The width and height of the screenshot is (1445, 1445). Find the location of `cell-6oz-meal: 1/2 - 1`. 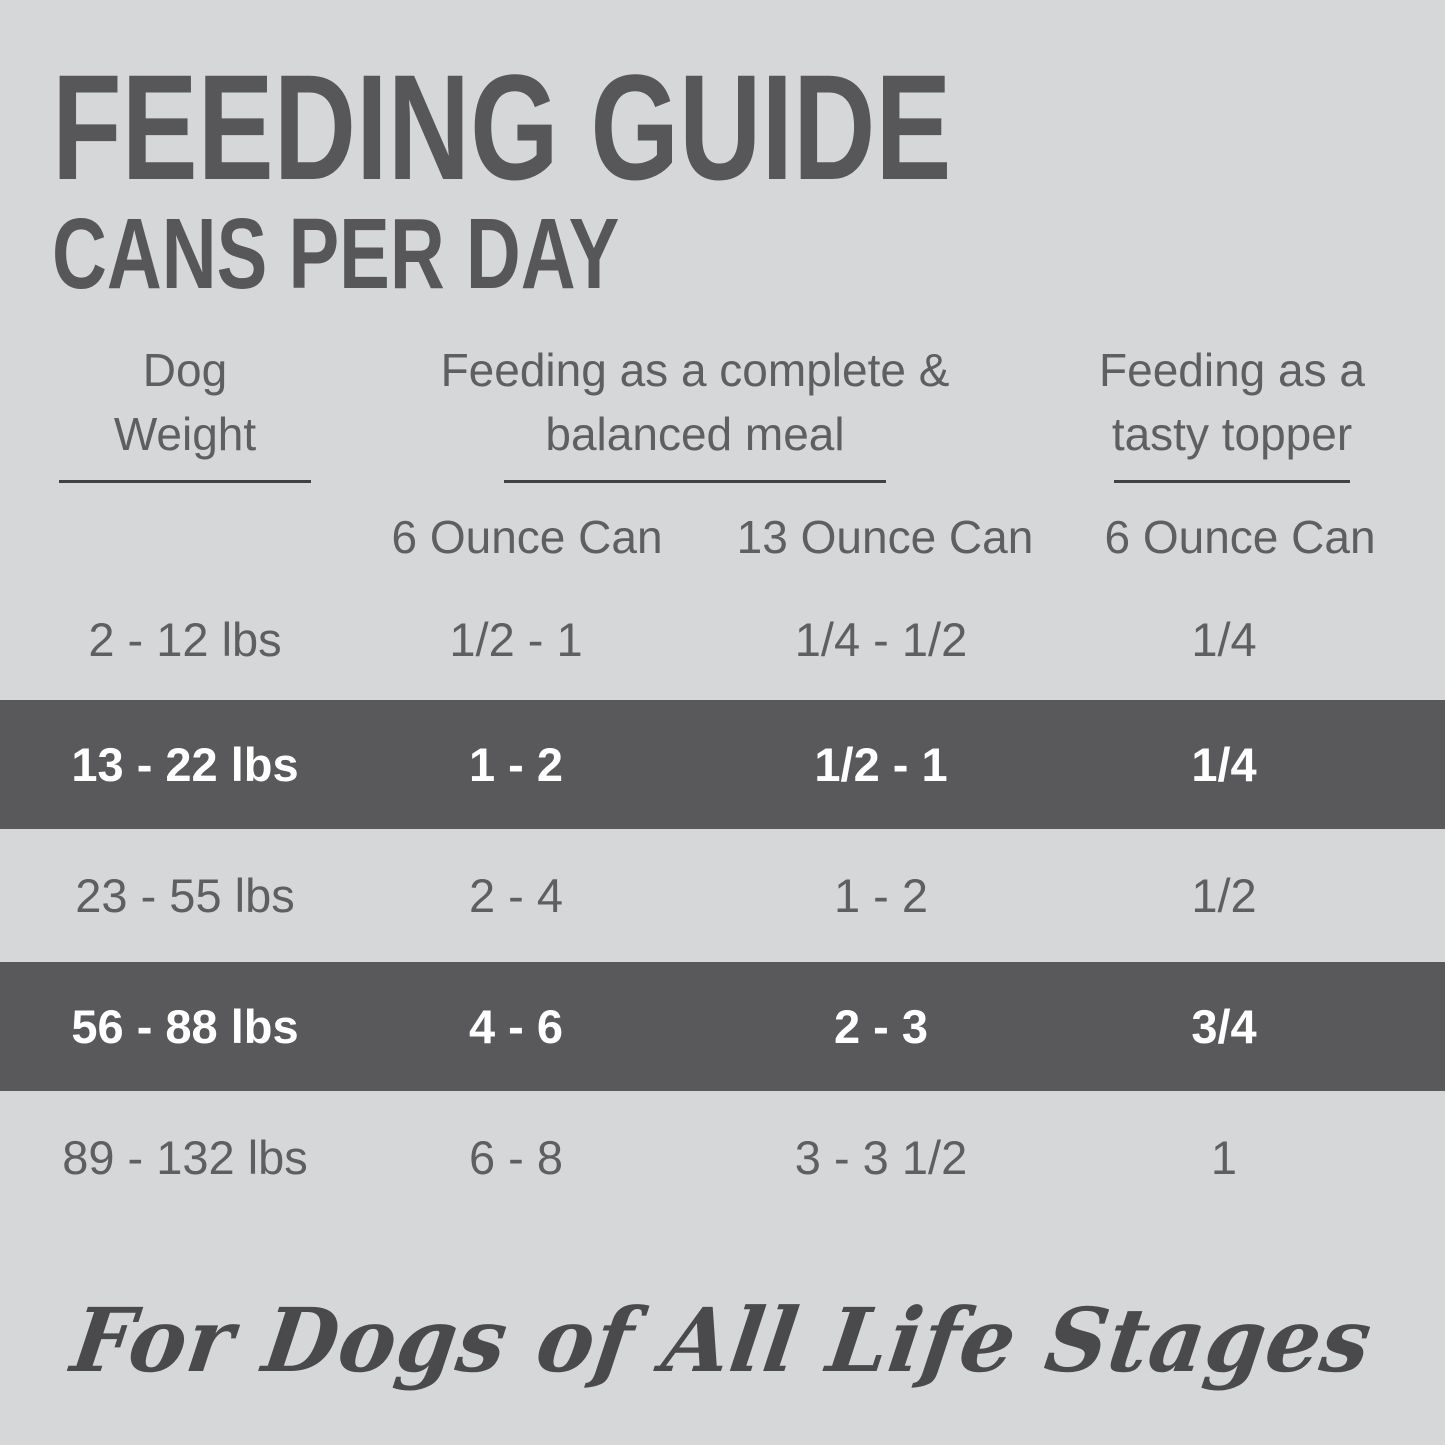

cell-6oz-meal: 1/2 - 1 is located at coordinates (516, 639).